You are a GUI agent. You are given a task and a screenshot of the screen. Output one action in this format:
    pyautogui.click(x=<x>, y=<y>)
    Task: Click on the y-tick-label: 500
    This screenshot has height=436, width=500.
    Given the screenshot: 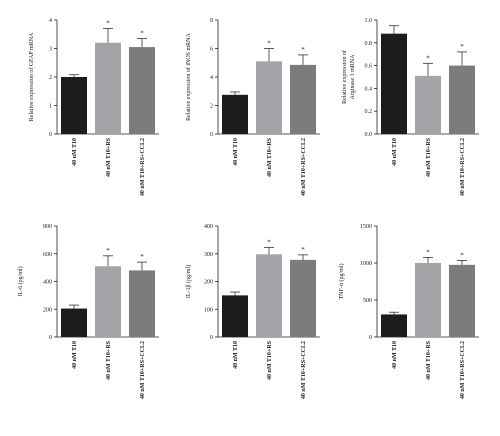 What is the action you would take?
    pyautogui.click(x=367, y=301)
    